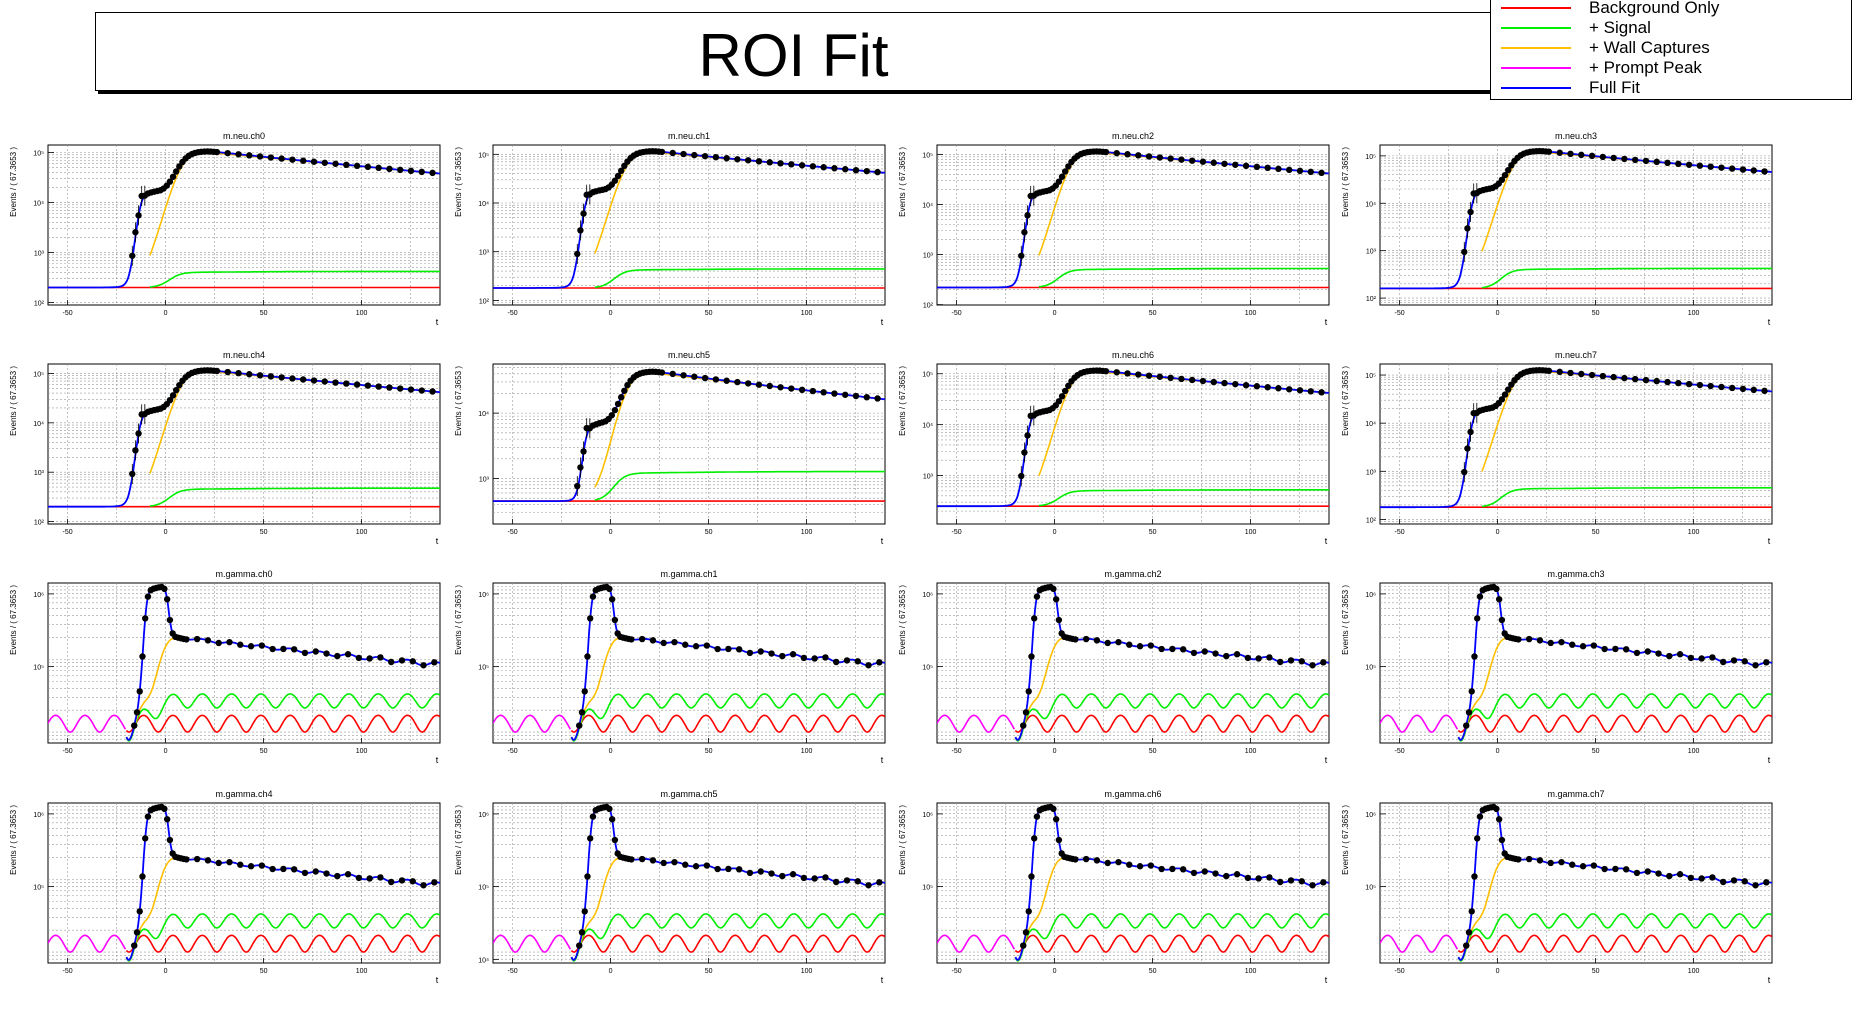 The width and height of the screenshot is (1861, 1027). I want to click on plot-area, so click(1133, 662).